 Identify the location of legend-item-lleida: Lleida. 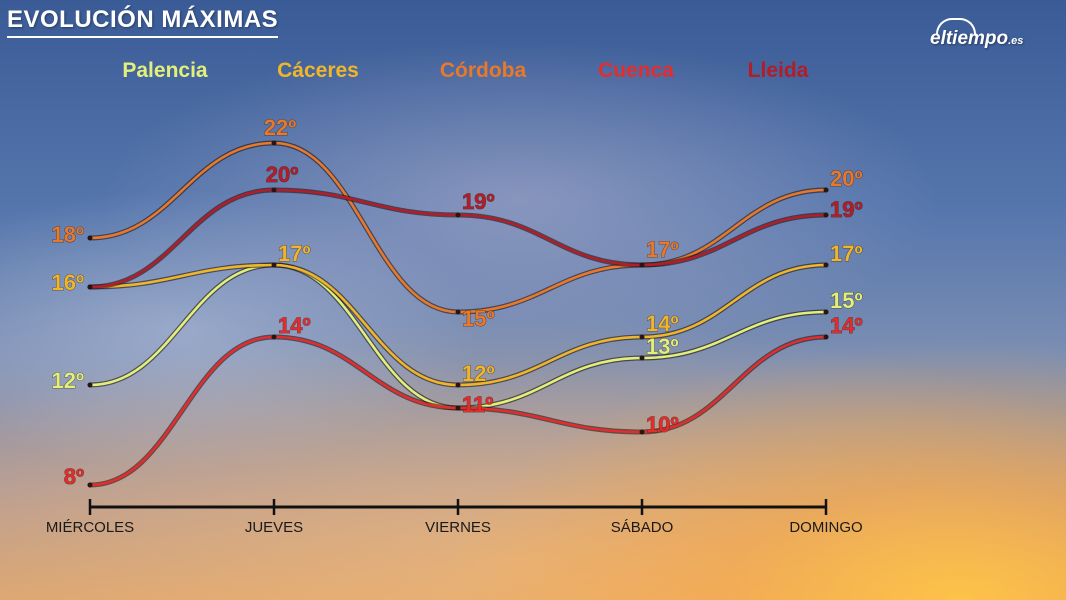
(778, 70).